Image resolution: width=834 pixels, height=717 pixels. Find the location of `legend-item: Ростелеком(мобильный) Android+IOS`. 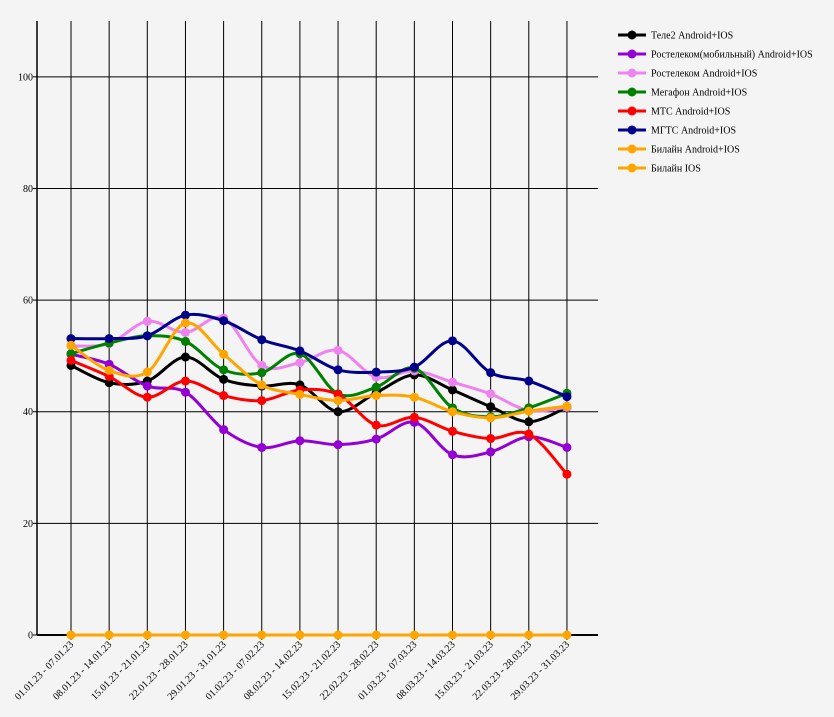

legend-item: Ростелеком(мобильный) Android+IOS is located at coordinates (715, 55).